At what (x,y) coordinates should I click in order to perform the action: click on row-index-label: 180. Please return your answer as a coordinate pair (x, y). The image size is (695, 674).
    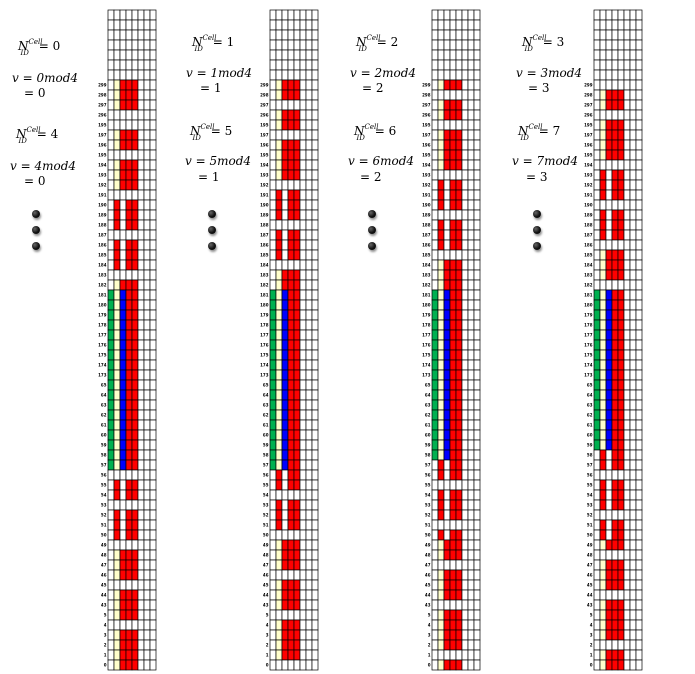
    Looking at the image, I should click on (264, 305).